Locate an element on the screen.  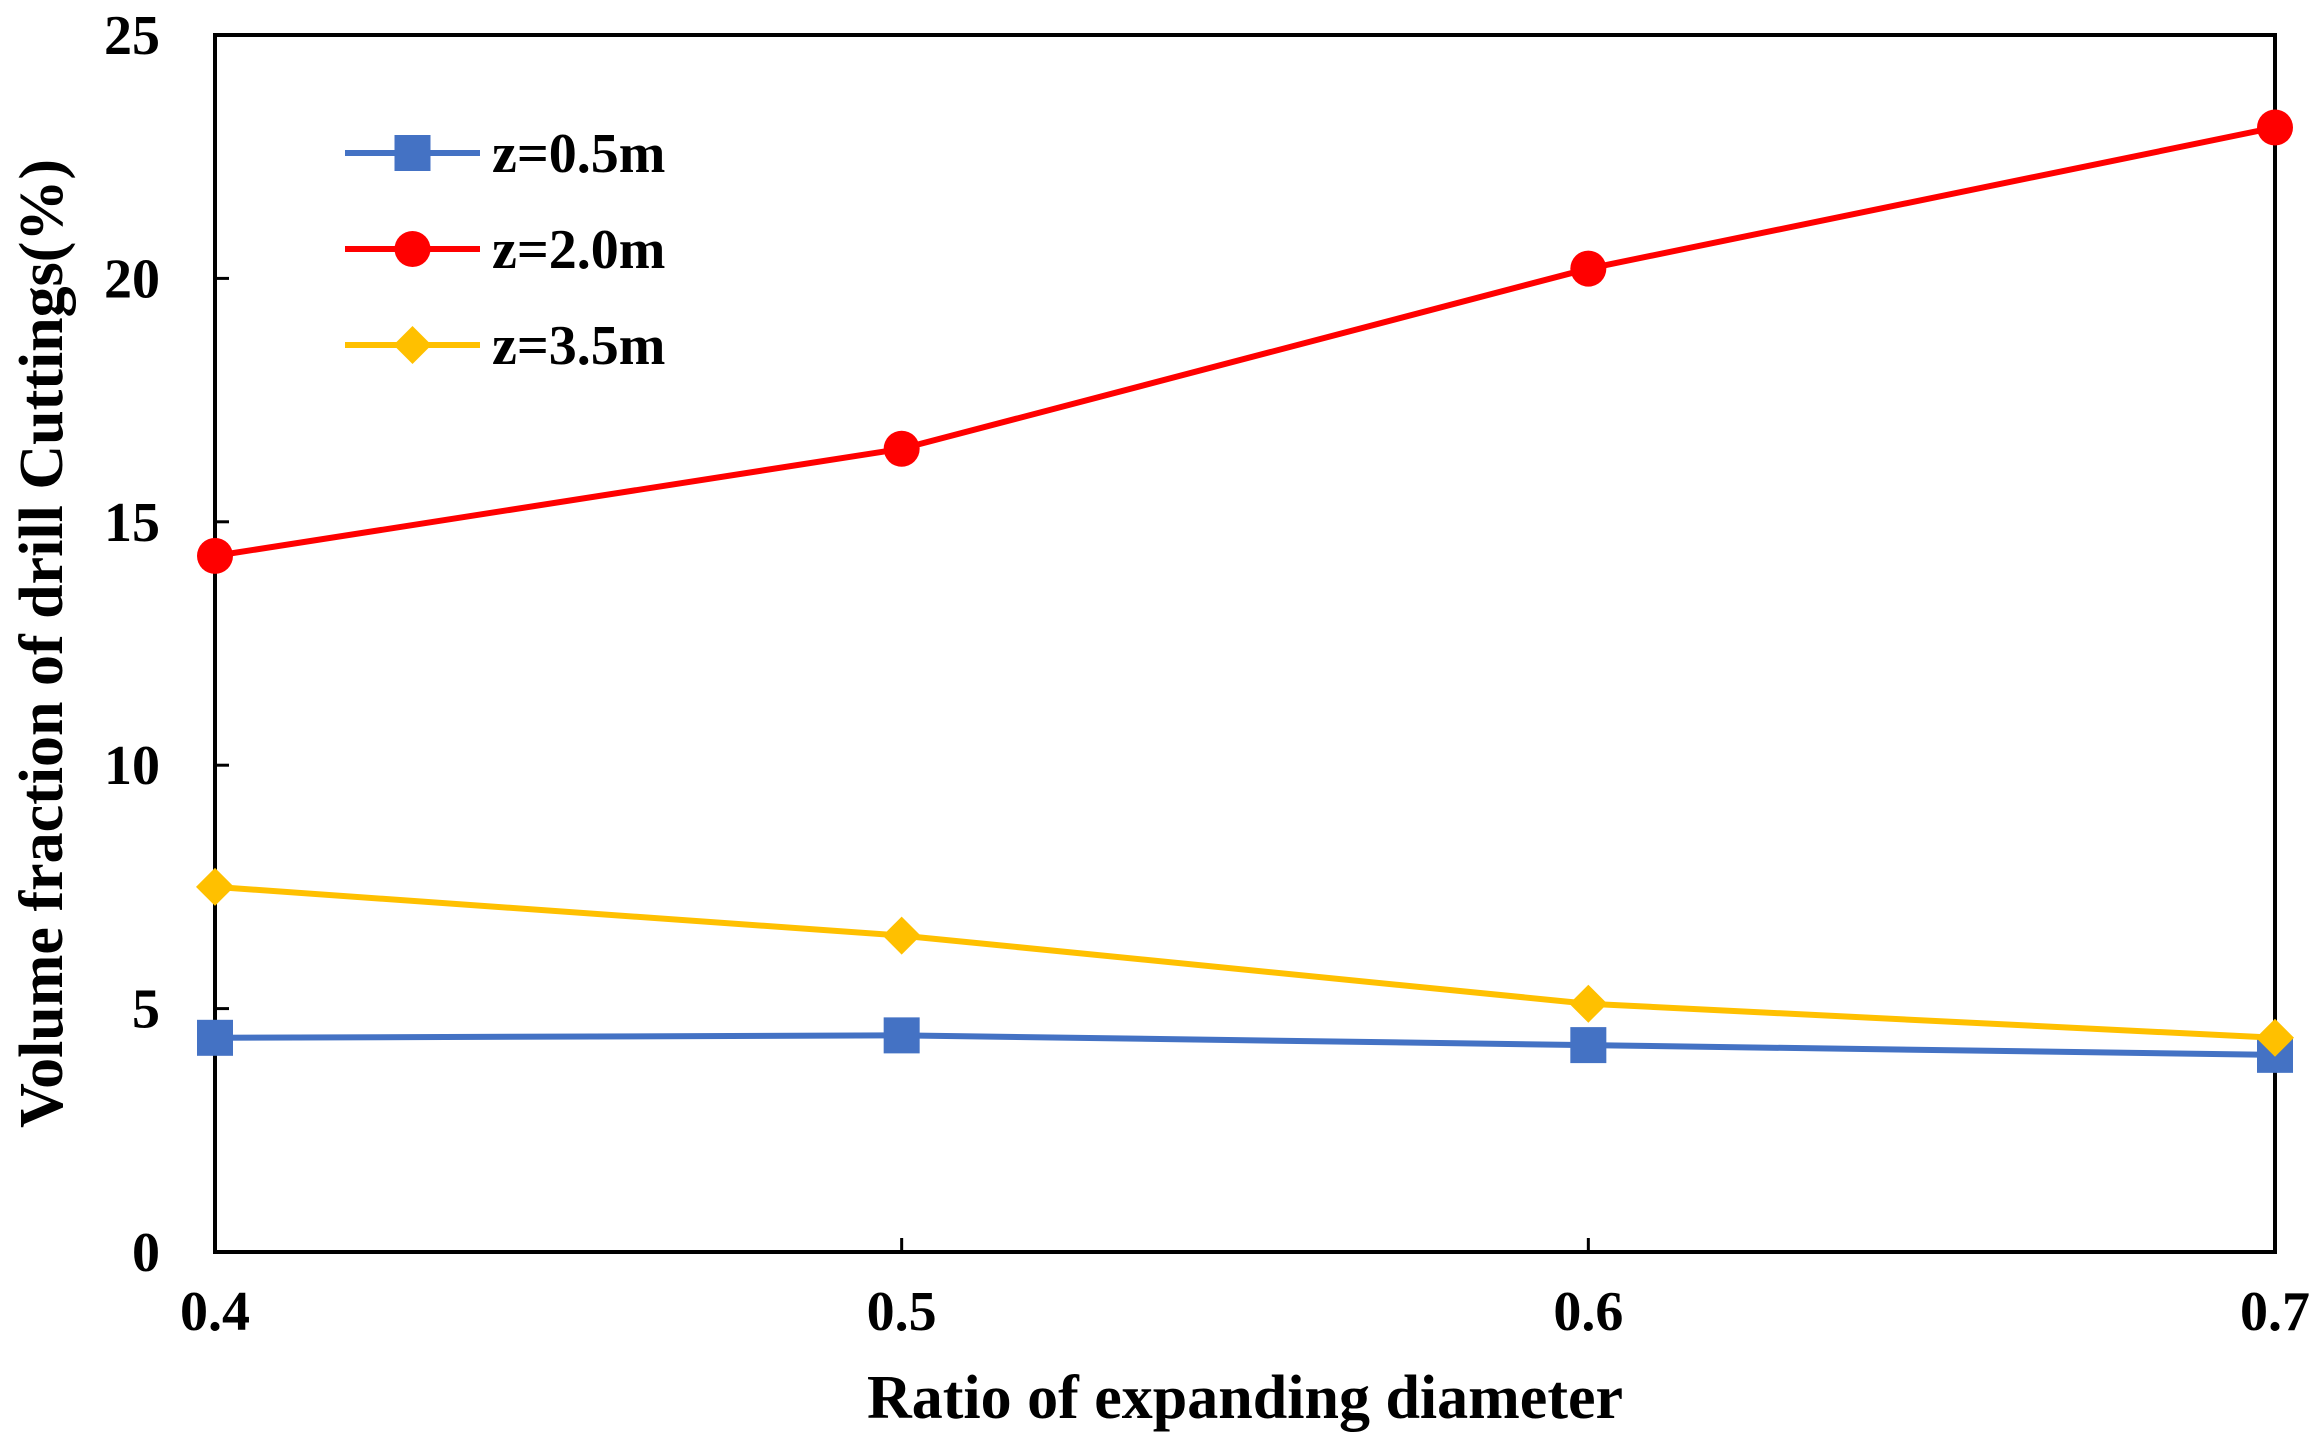
series-z-0-5m is located at coordinates (1245, 1045).